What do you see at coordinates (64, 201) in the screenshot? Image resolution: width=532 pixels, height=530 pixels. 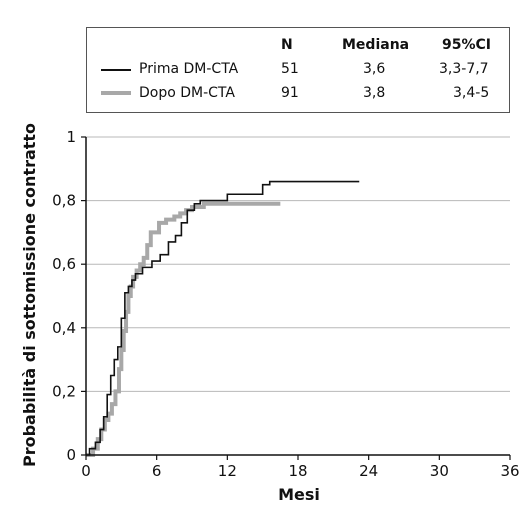 I see `y-tick-label-4: 0,8` at bounding box center [64, 201].